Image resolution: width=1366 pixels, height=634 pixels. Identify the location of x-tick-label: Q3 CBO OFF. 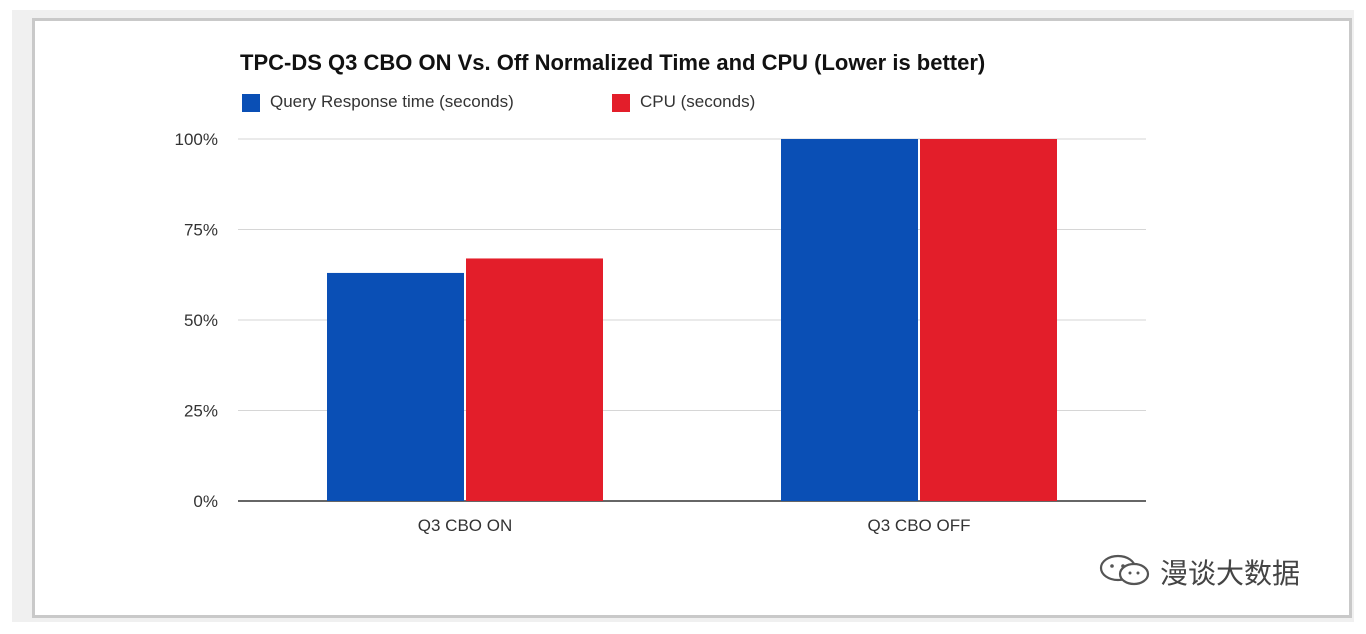
(919, 525).